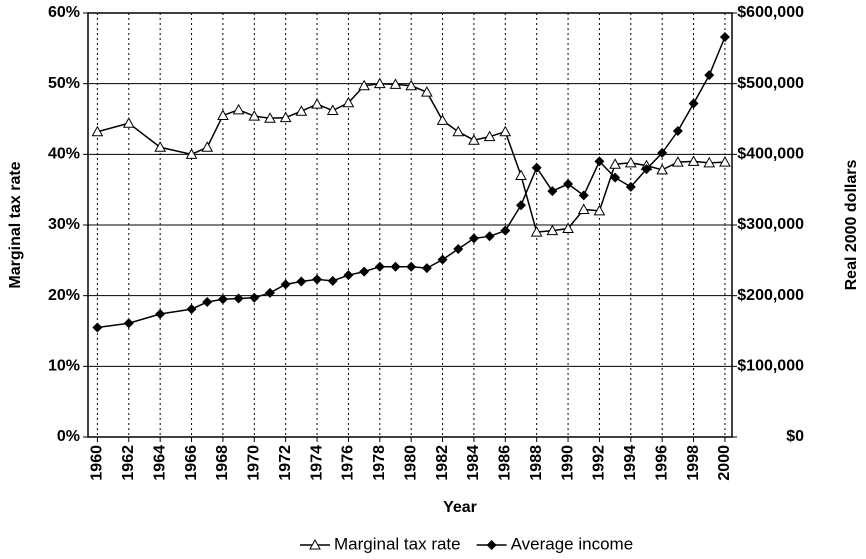  I want to click on x-tick-label: 1990, so click(567, 463).